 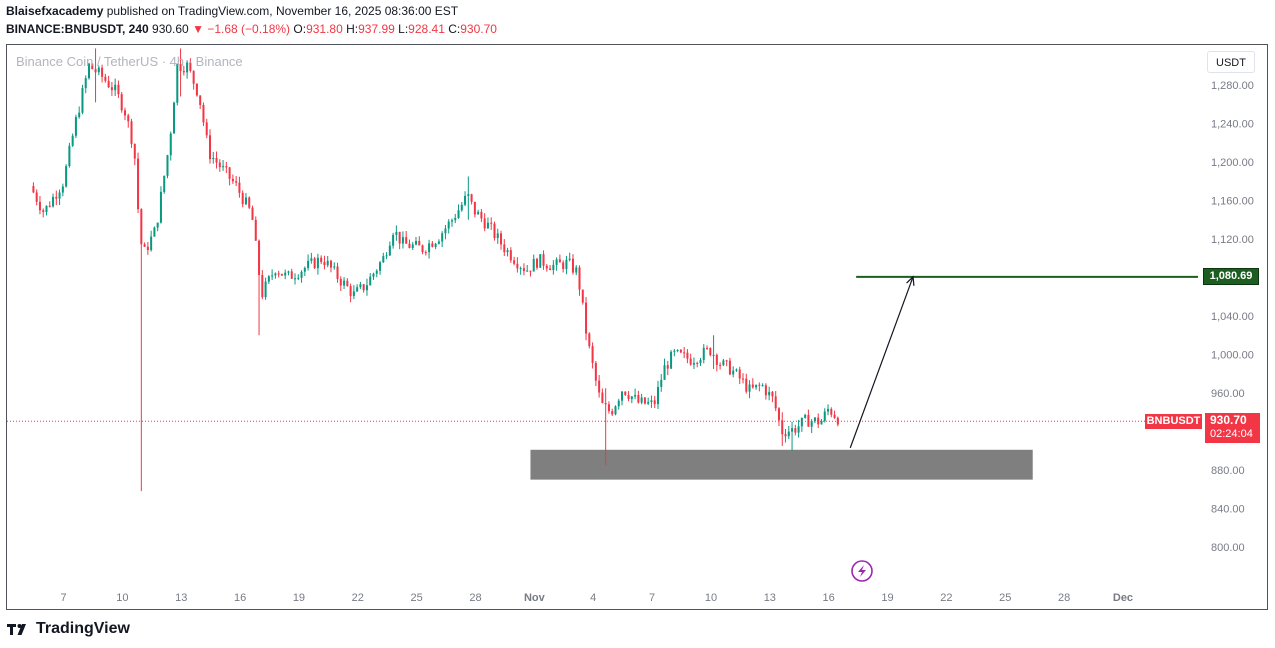 What do you see at coordinates (129, 61) in the screenshot?
I see `chart-watermark: Binance Coin / TetherUS · 4h · Binance` at bounding box center [129, 61].